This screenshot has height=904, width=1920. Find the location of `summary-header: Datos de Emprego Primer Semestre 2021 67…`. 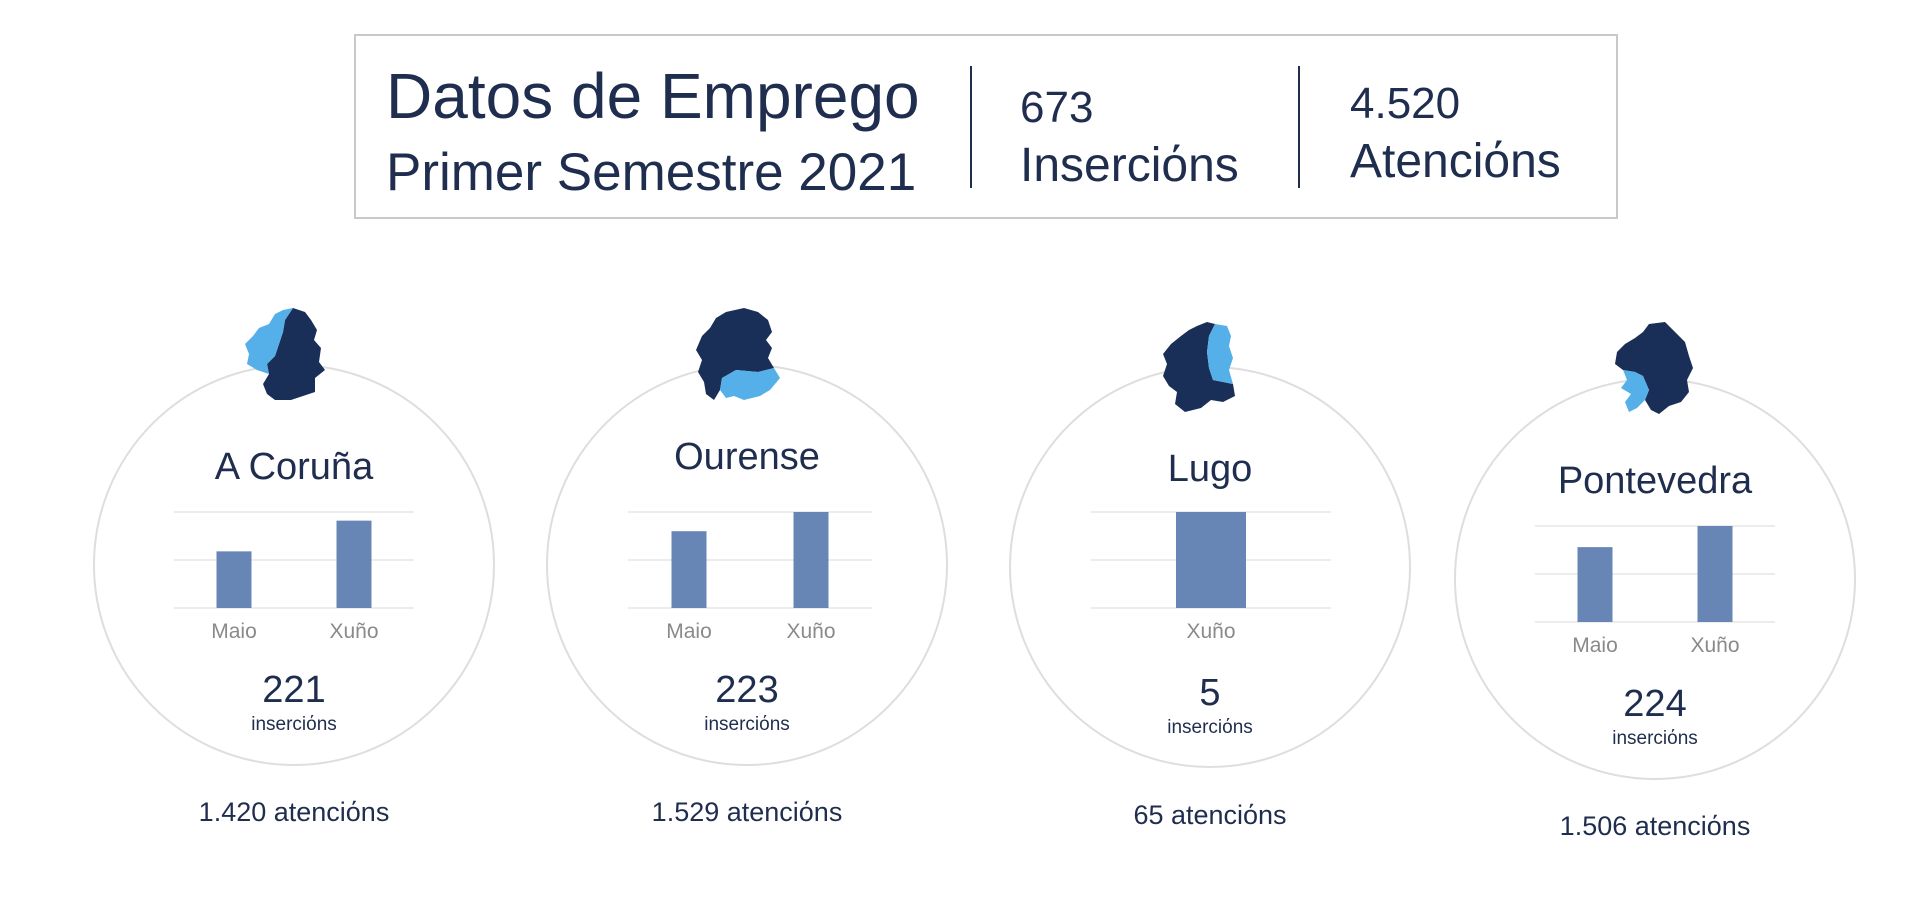

summary-header: Datos de Emprego Primer Semestre 2021 67… is located at coordinates (986, 126).